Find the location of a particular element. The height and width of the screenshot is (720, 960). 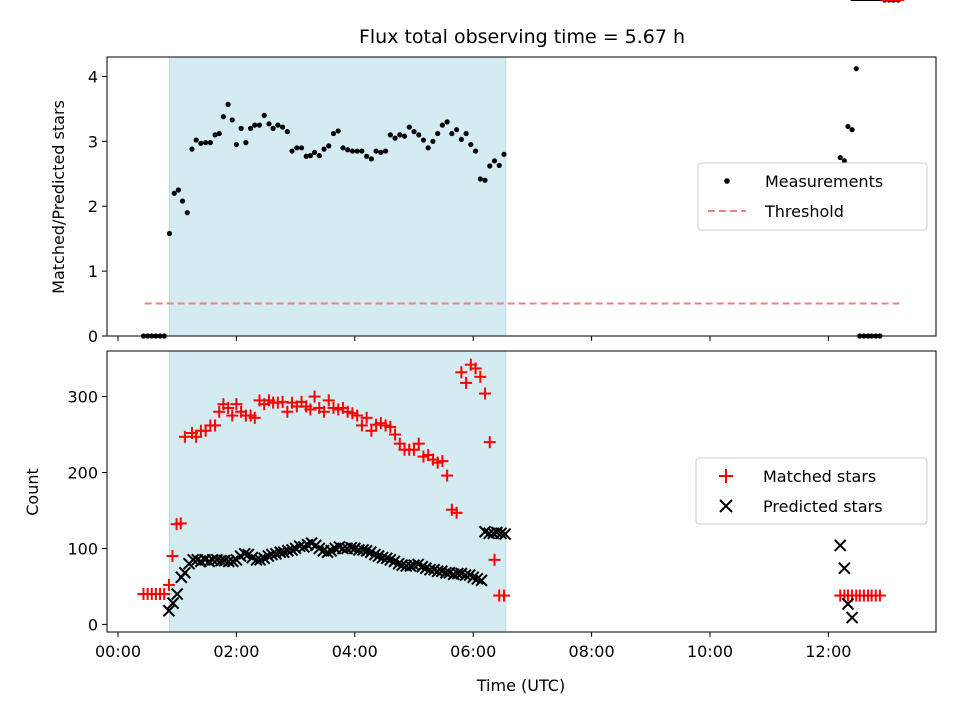

x-tick-label: 10:00 is located at coordinates (710, 651).